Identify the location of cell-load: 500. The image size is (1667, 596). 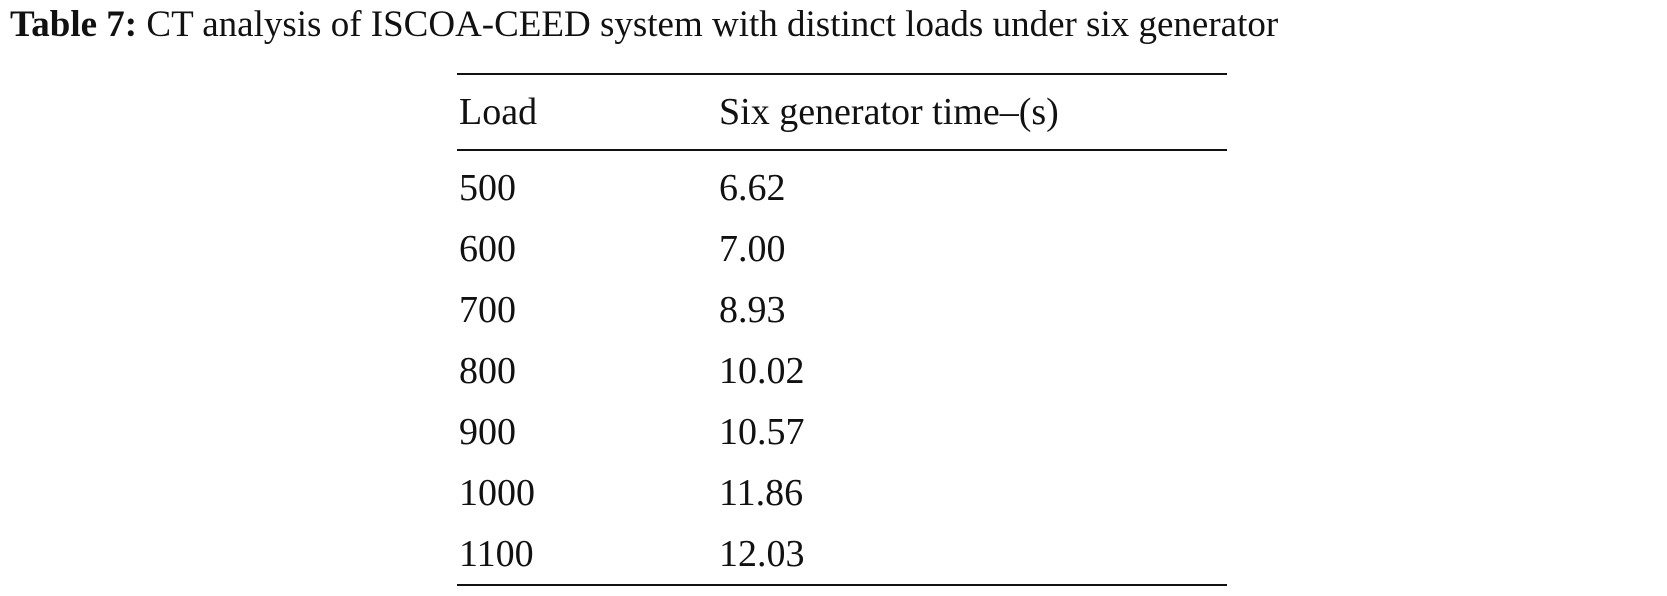
(487, 187).